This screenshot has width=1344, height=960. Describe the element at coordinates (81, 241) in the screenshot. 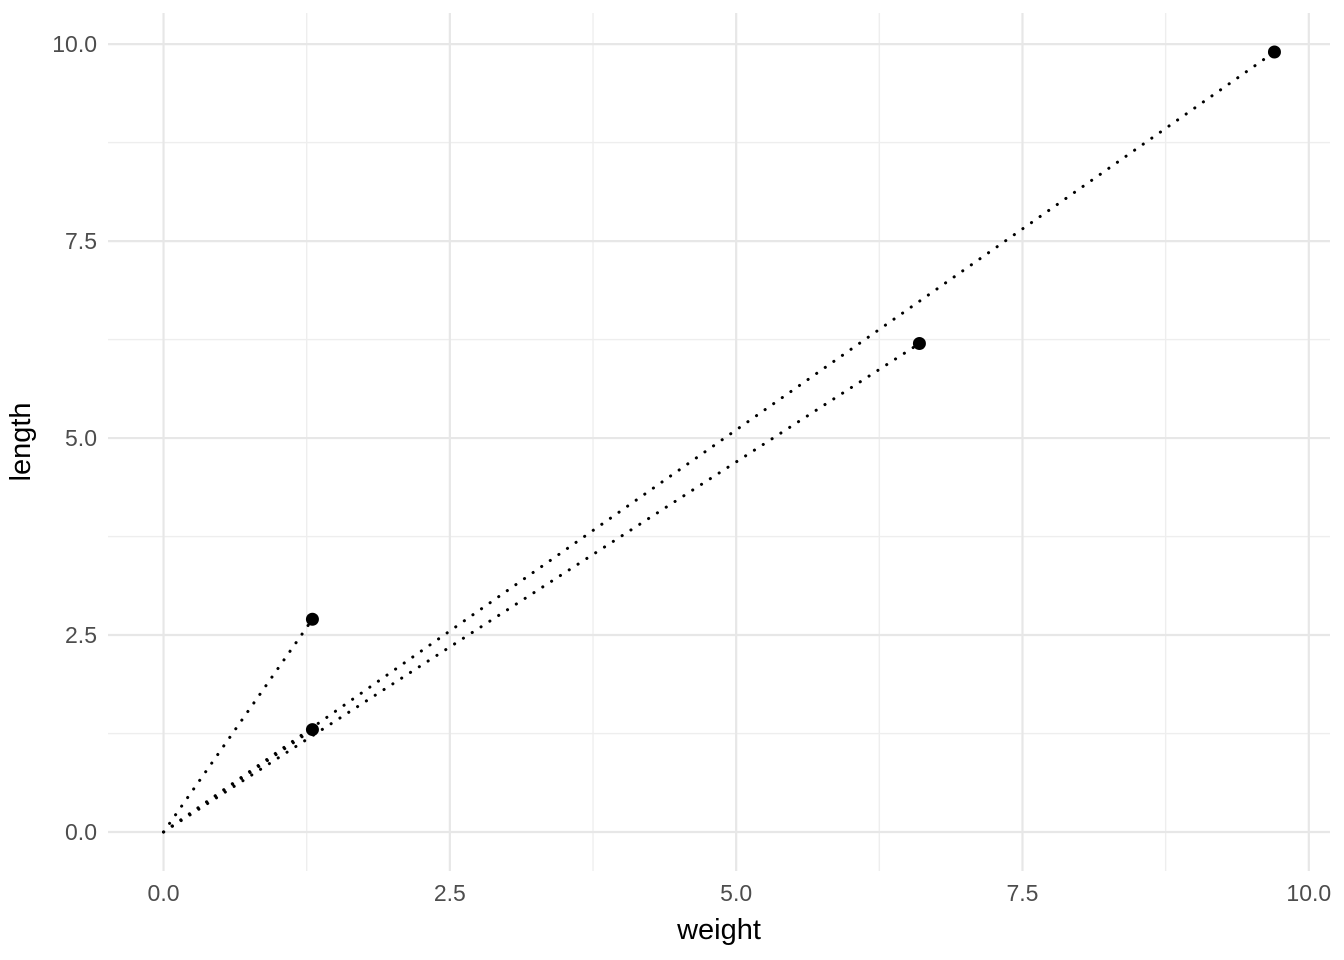

I see `y-tick-label: 7.5` at that location.